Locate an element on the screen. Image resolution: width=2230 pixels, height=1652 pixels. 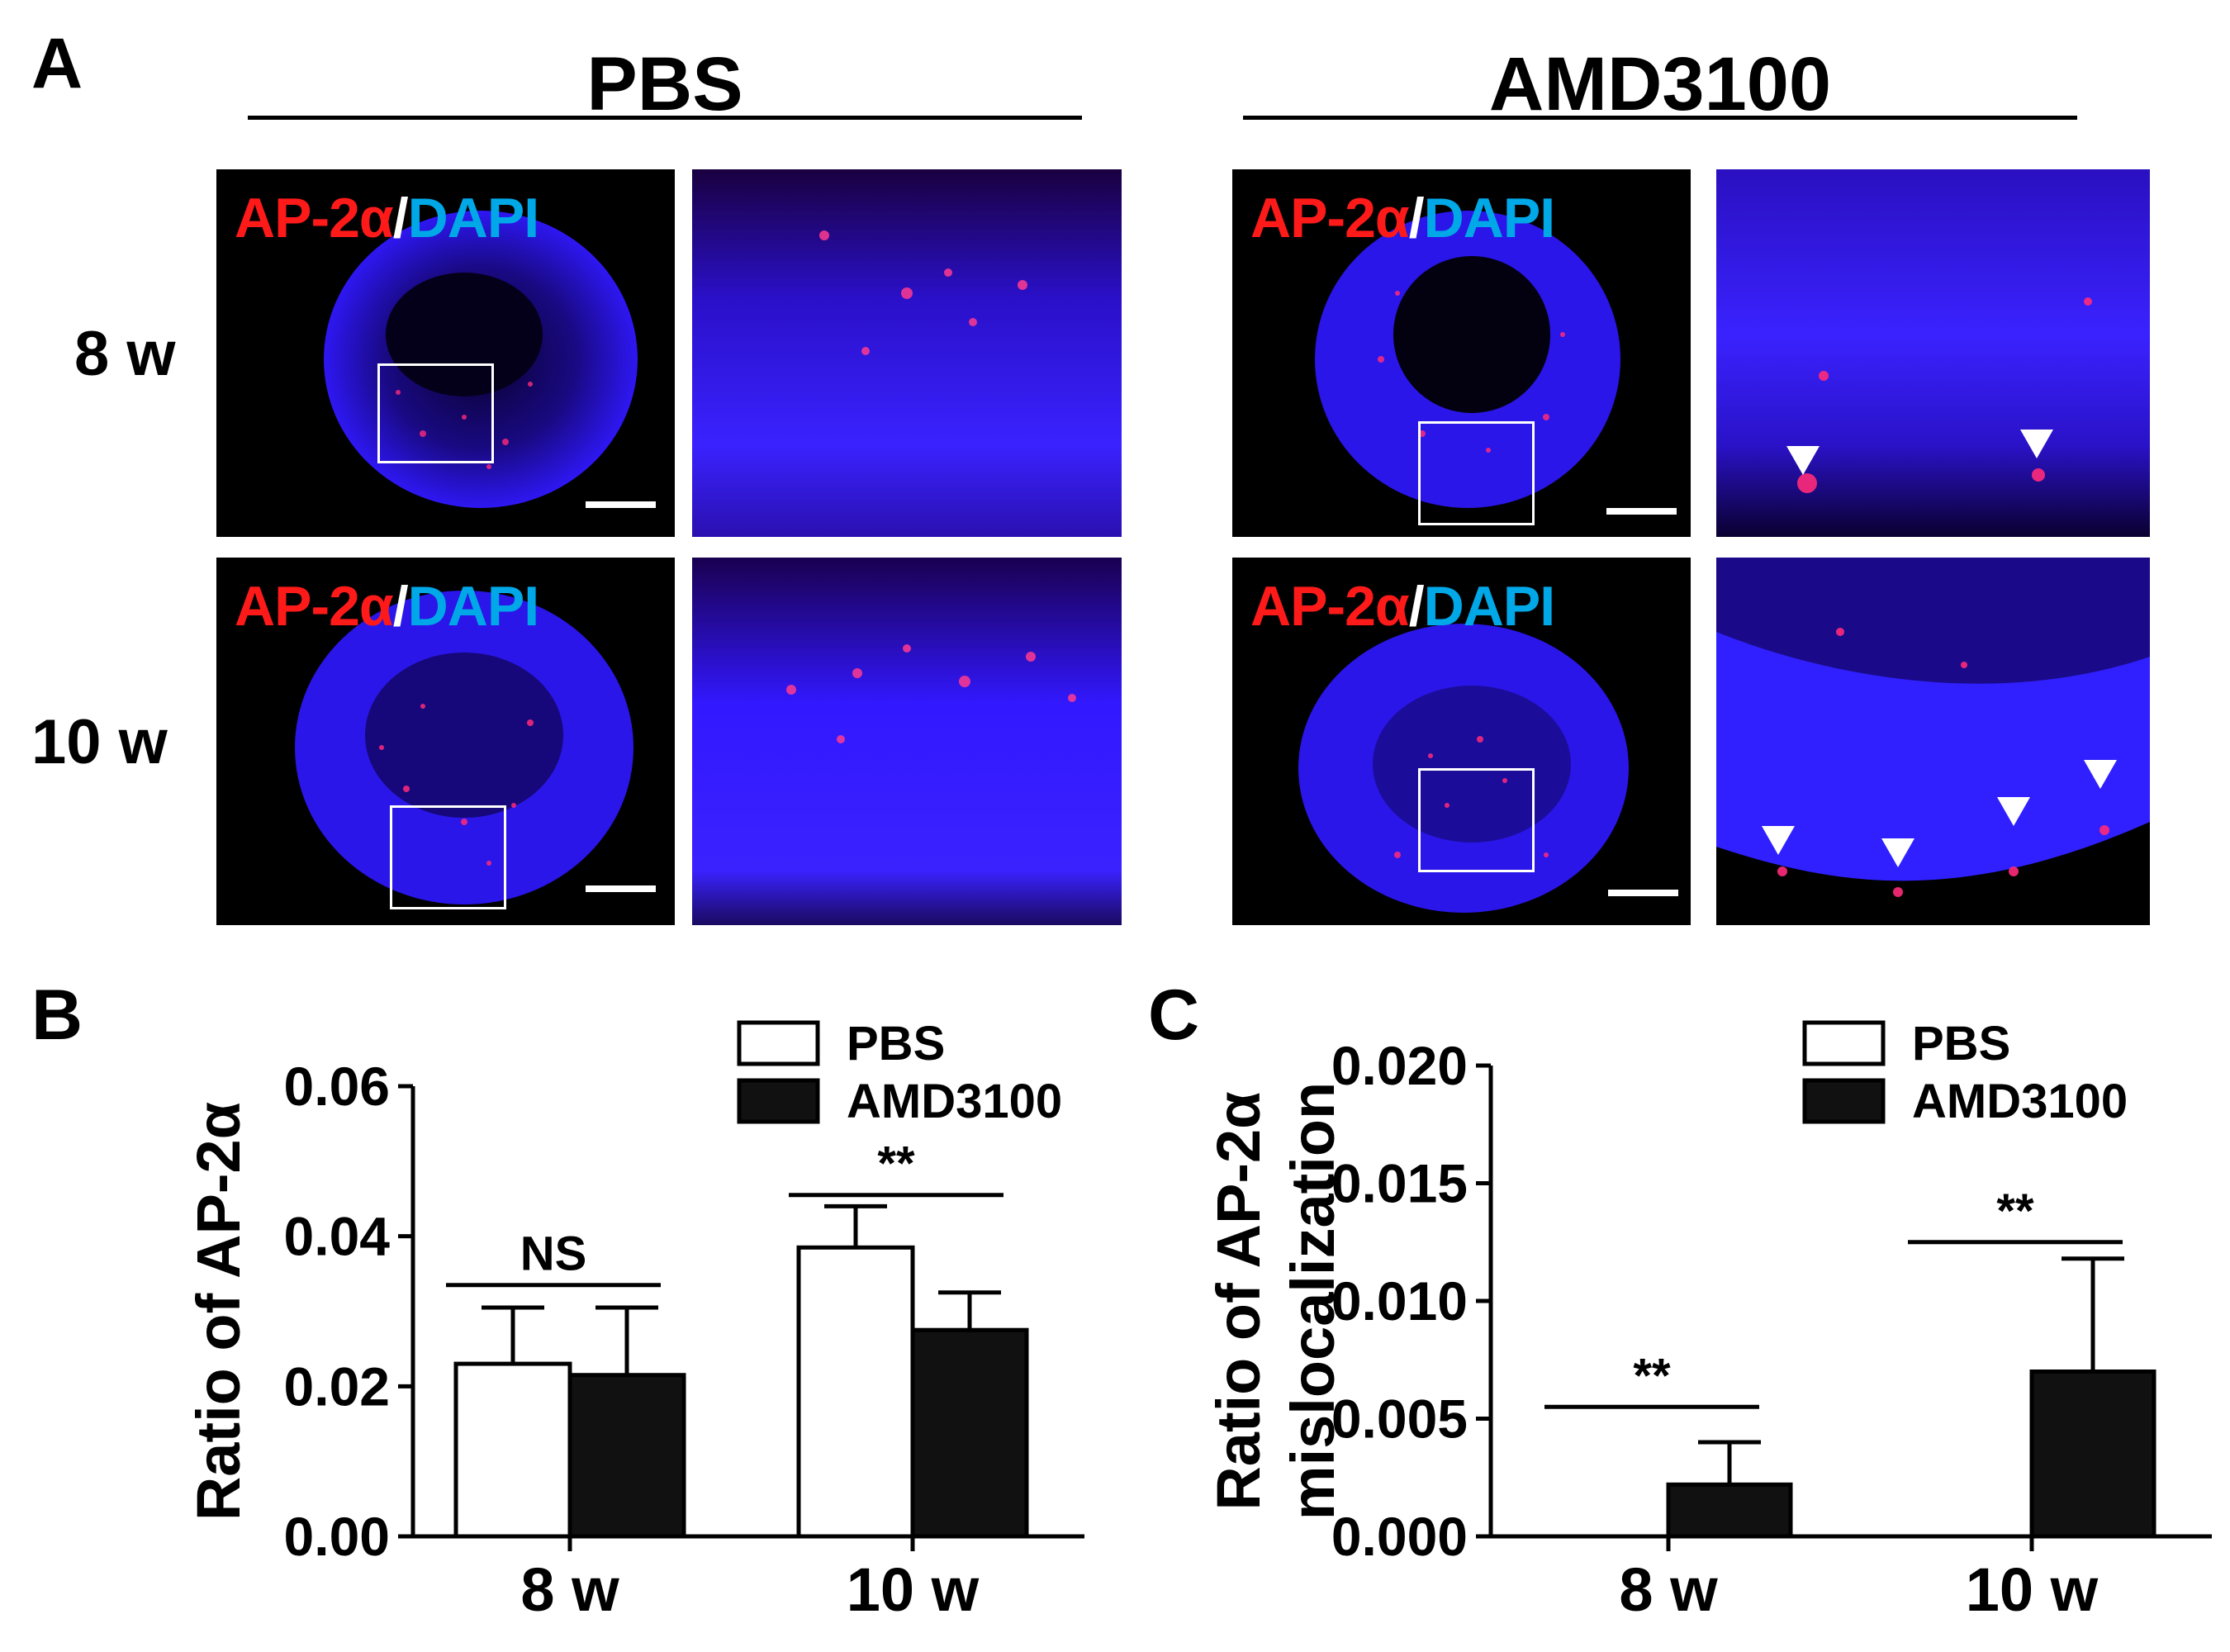
micrograph-amd3100-10w-overview: AP-2α/DAPI is located at coordinates (1461, 741).